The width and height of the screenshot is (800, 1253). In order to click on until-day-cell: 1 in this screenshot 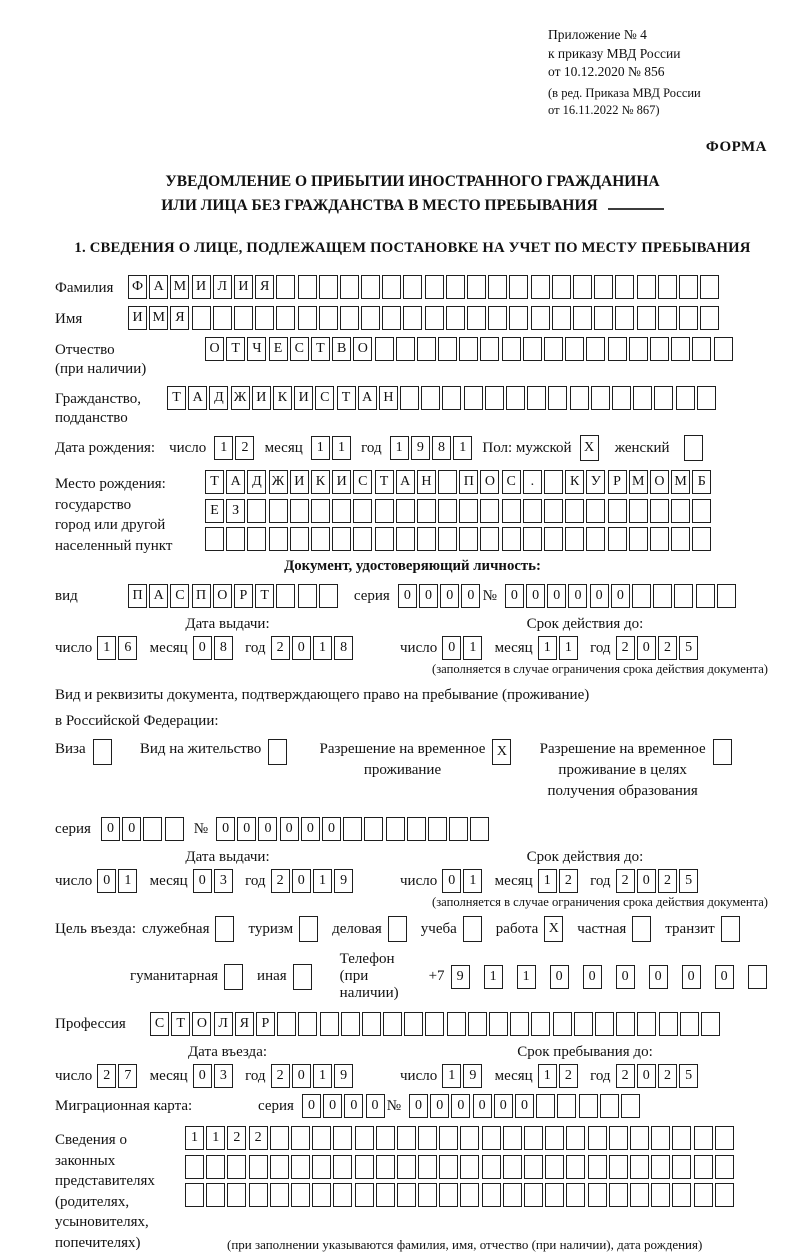, I will do `click(452, 1076)`.